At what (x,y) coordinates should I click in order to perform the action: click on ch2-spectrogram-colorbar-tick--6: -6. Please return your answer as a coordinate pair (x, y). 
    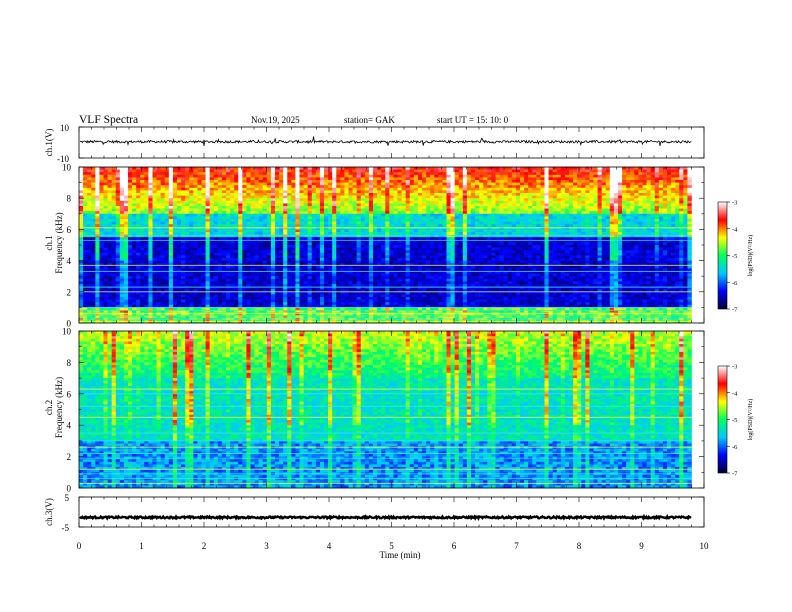
    Looking at the image, I should click on (735, 447).